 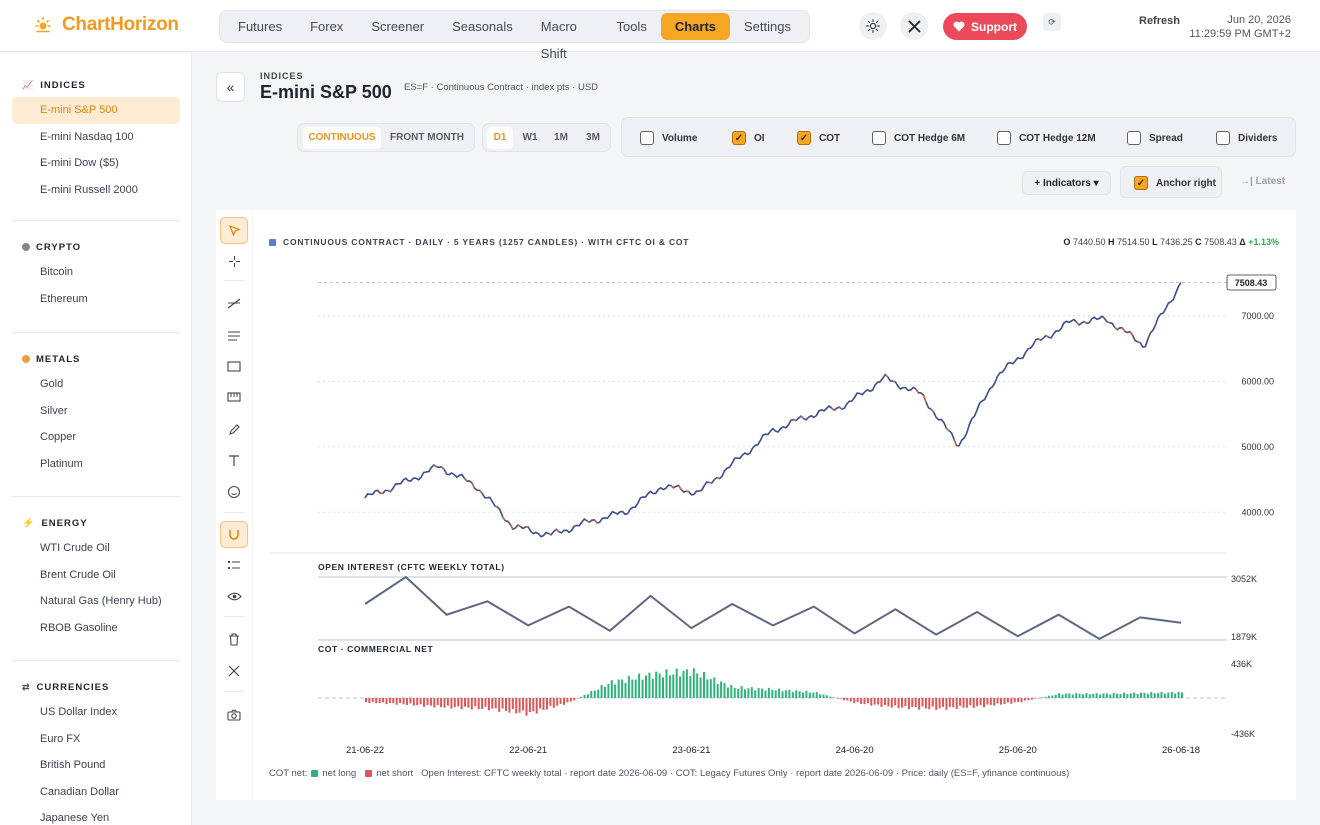 What do you see at coordinates (59, 247) in the screenshot?
I see `group-title: CRYPTO` at bounding box center [59, 247].